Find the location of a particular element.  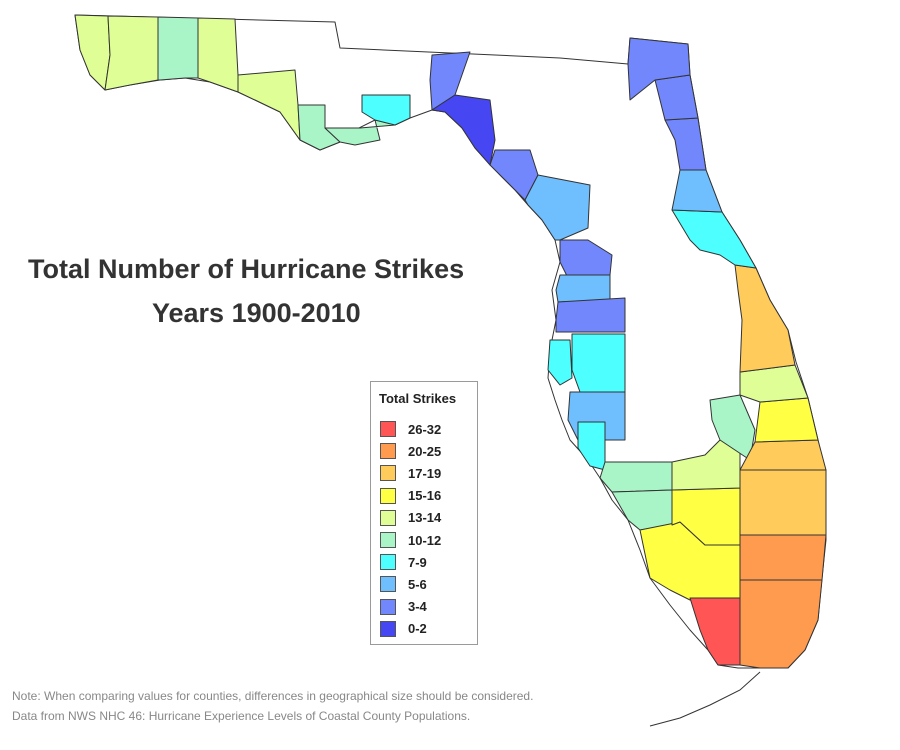

legend-item: 5-6 is located at coordinates (403, 584).